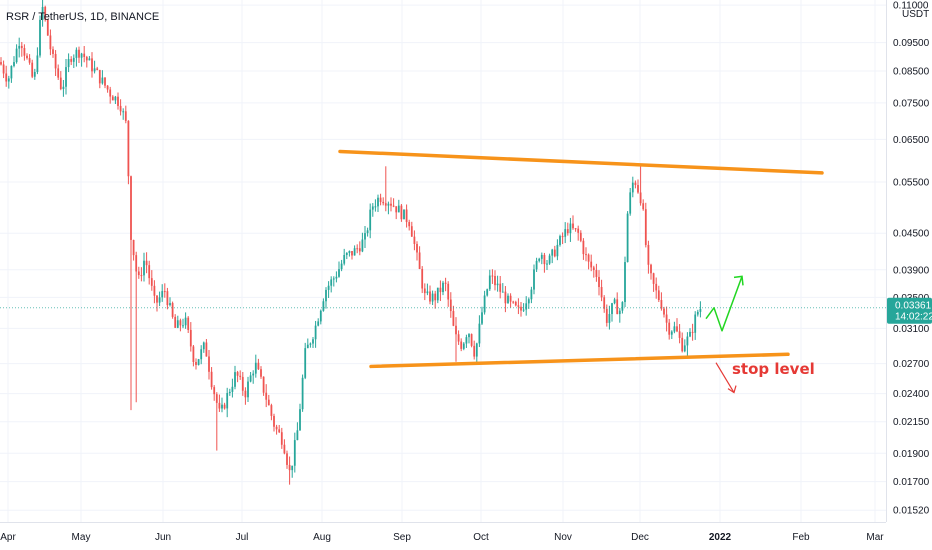  Describe the element at coordinates (443, 533) in the screenshot. I see `time-axis: Apr May Jun Jul Aug Sep Oct Nov Dec 2022 Feb Mar` at that location.